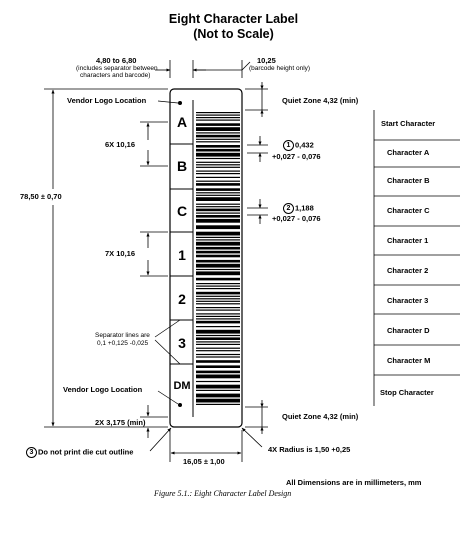 This screenshot has height=546, width=467. What do you see at coordinates (409, 360) in the screenshot?
I see `char-list-m: Character M` at bounding box center [409, 360].